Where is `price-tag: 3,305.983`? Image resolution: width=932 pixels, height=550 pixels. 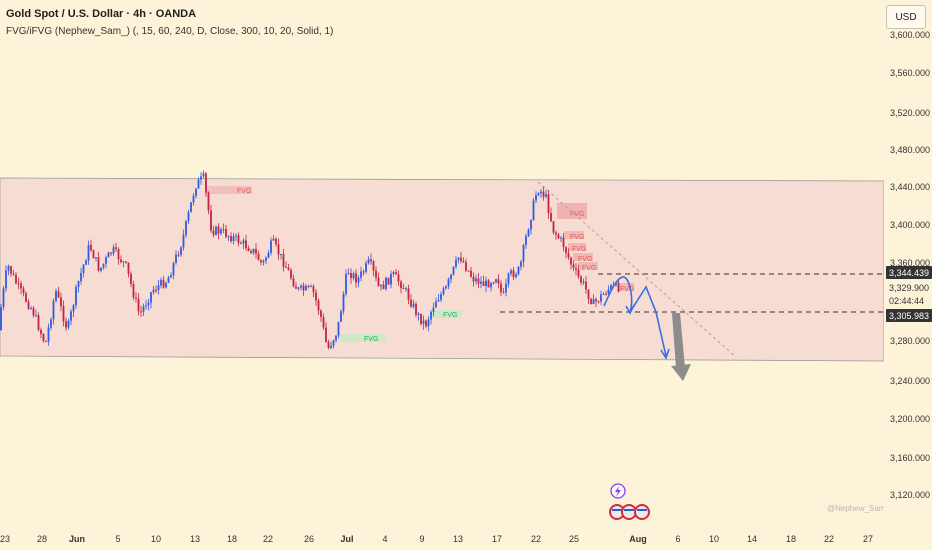 price-tag: 3,305.983 is located at coordinates (909, 316).